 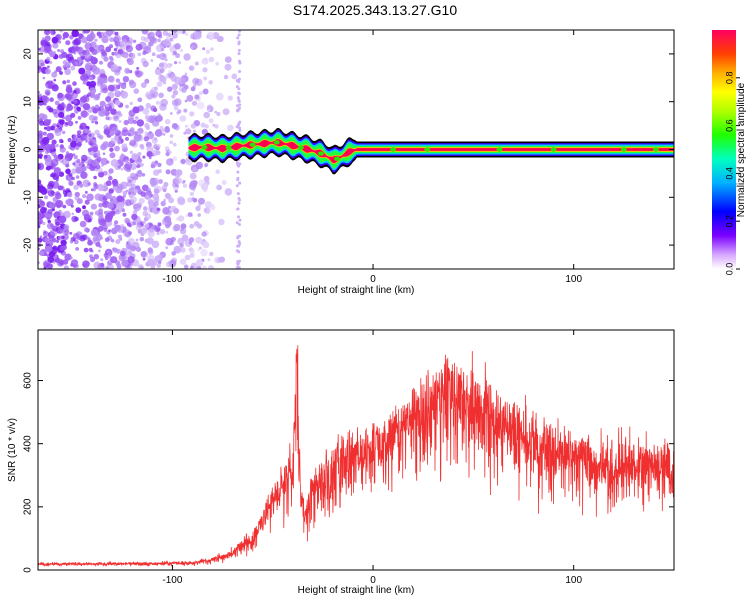 What do you see at coordinates (28, 102) in the screenshot?
I see `top-y-tick-label: 10` at bounding box center [28, 102].